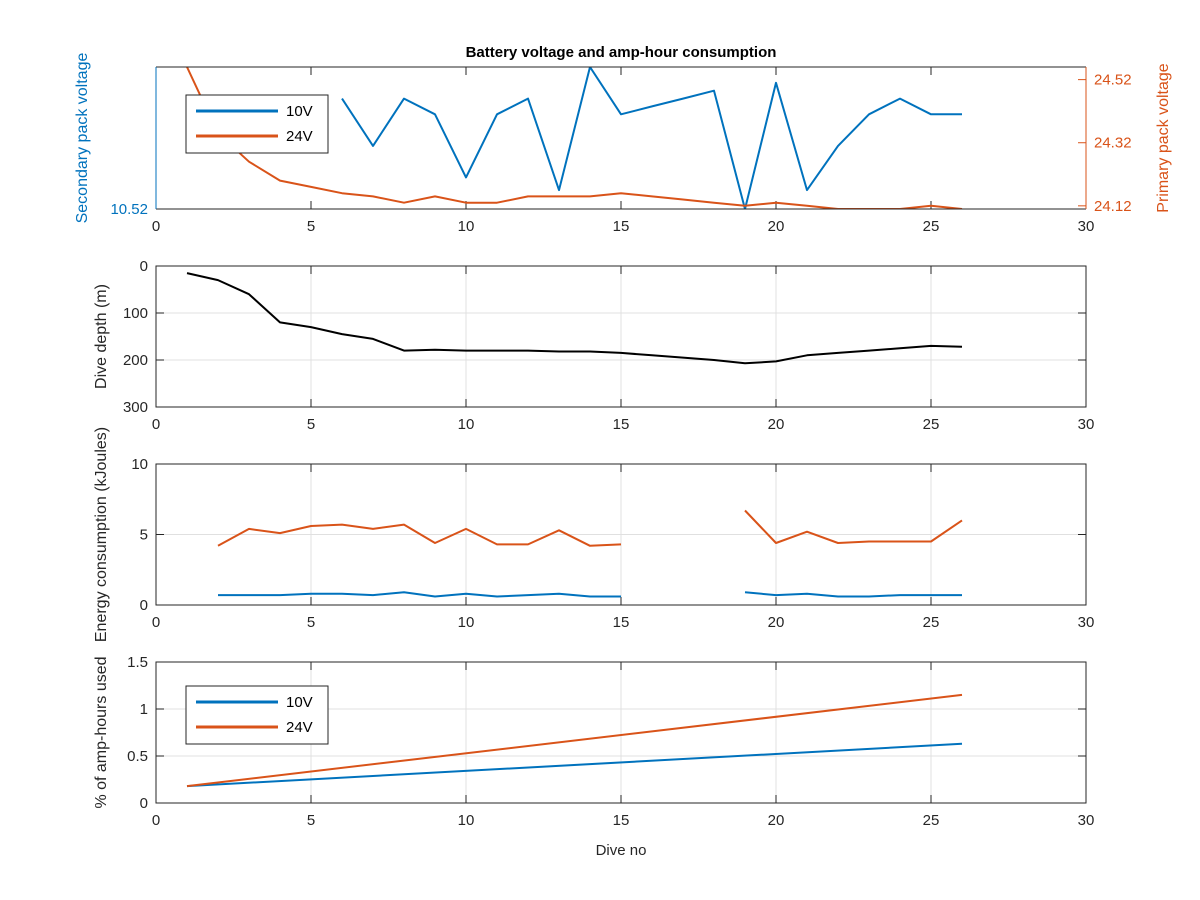  Describe the element at coordinates (1163, 137) in the screenshot. I see `y-right-label: Primary pack voltage` at that location.